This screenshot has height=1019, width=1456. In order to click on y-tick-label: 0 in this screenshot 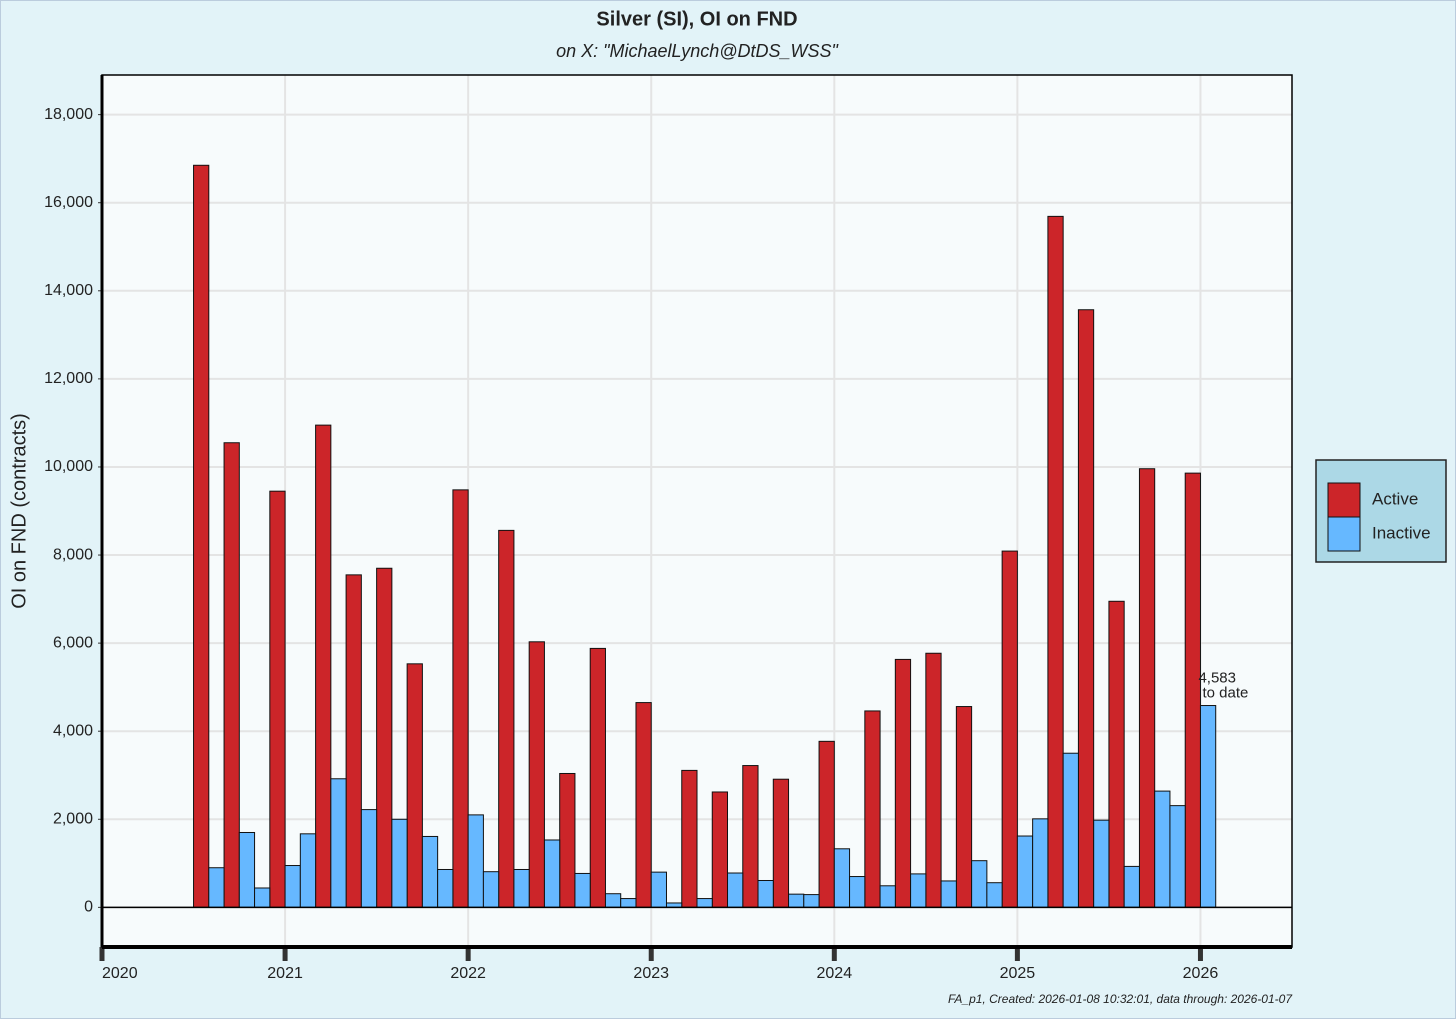, I will do `click(88, 907)`.